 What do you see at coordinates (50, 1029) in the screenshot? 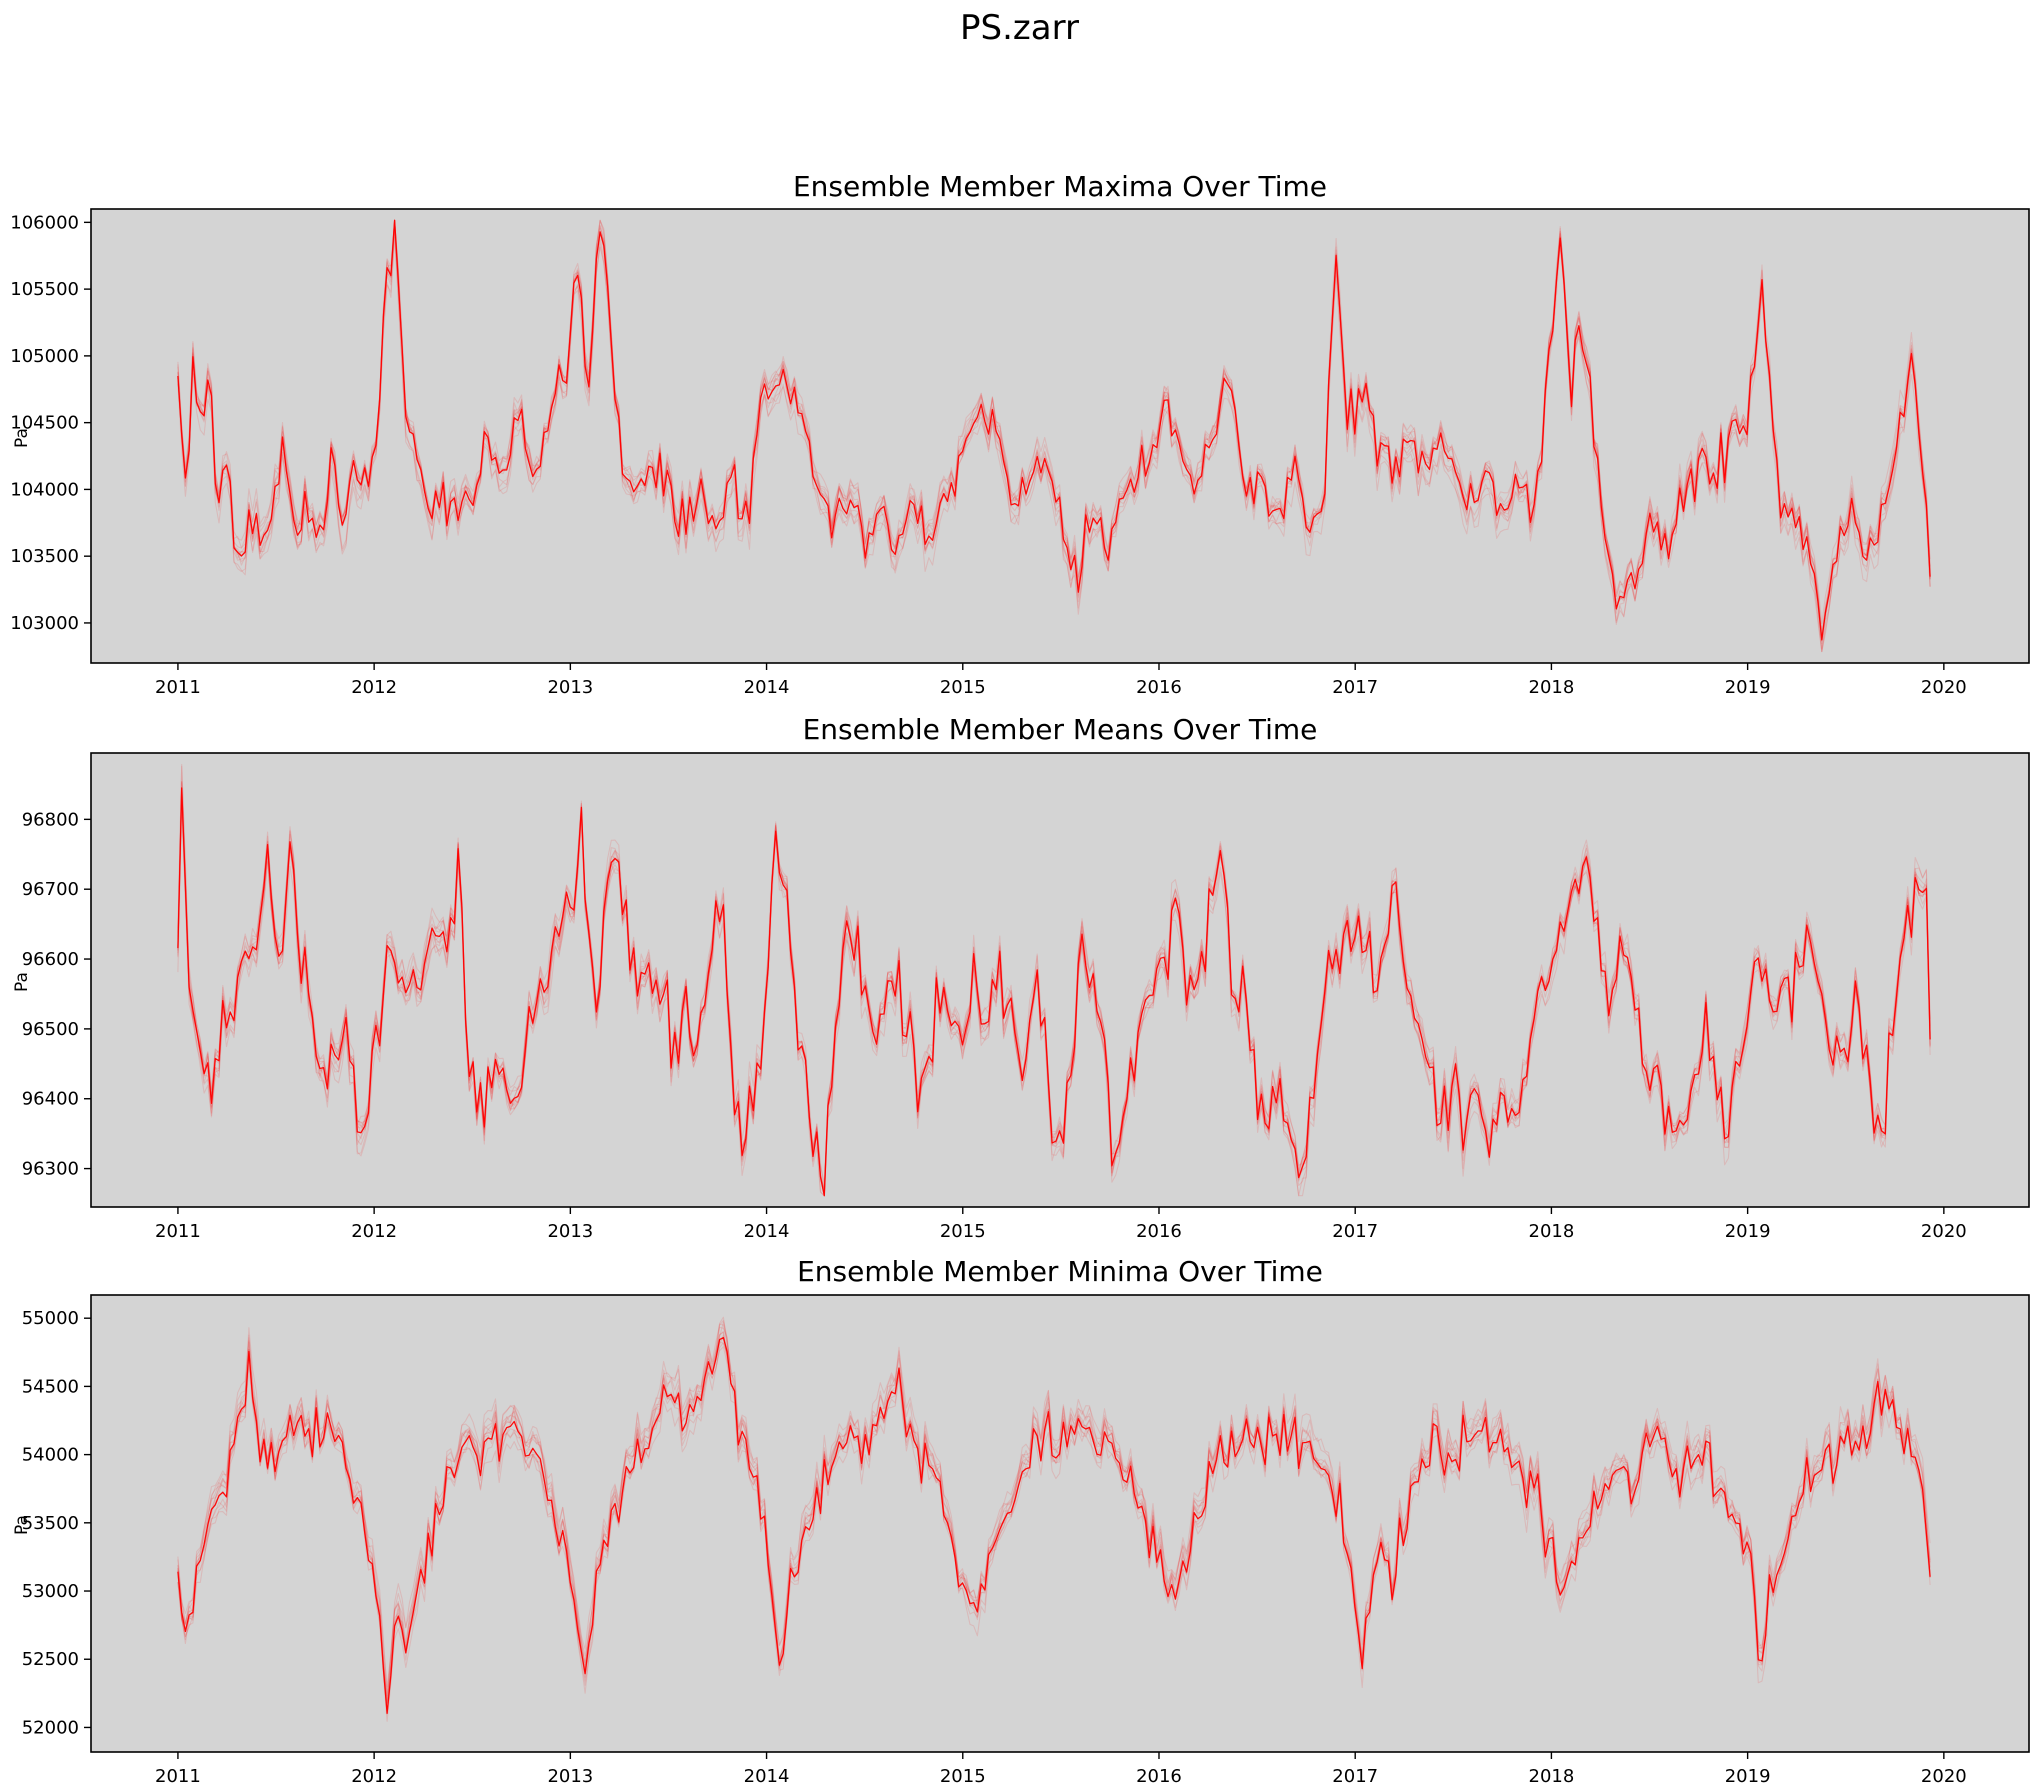
I see `y-tick-label: 96500` at bounding box center [50, 1029].